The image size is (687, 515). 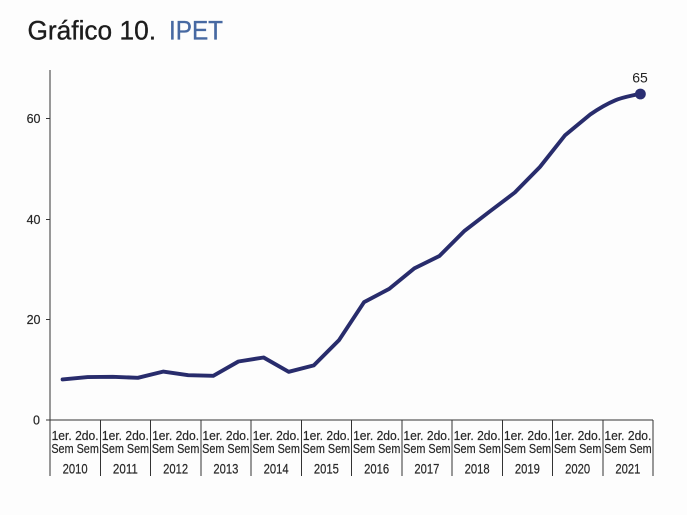 What do you see at coordinates (376, 468) in the screenshot?
I see `svg-text: 2016` at bounding box center [376, 468].